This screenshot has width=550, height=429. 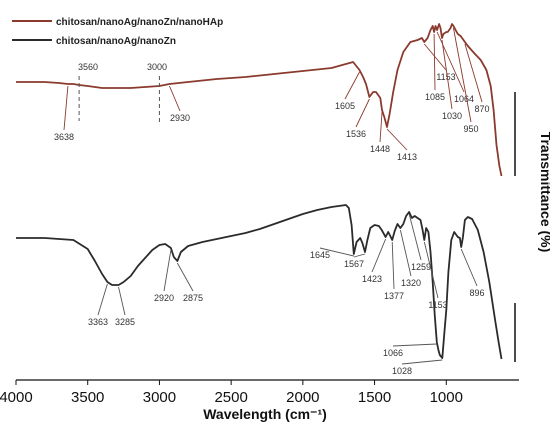 What do you see at coordinates (354, 264) in the screenshot?
I see `annotation-label-19: 1567` at bounding box center [354, 264].